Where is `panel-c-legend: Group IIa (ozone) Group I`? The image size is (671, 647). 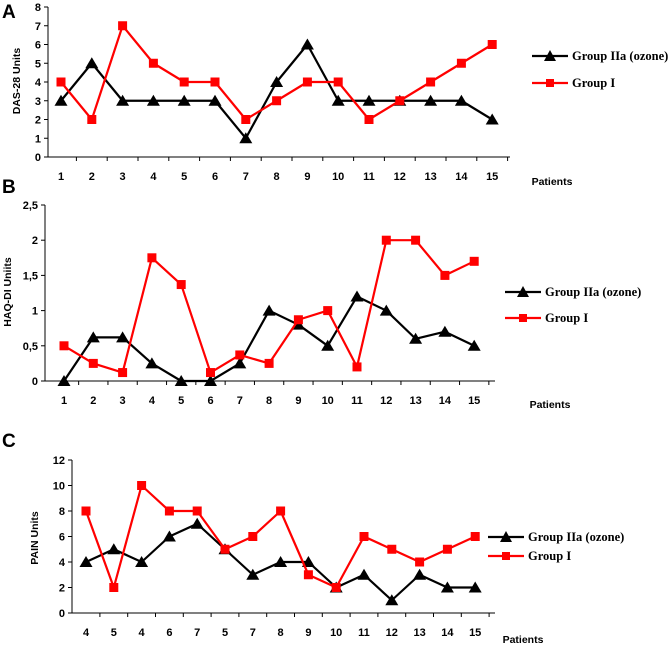
panel-c-legend: Group IIa (ozone) Group I is located at coordinates (556, 546).